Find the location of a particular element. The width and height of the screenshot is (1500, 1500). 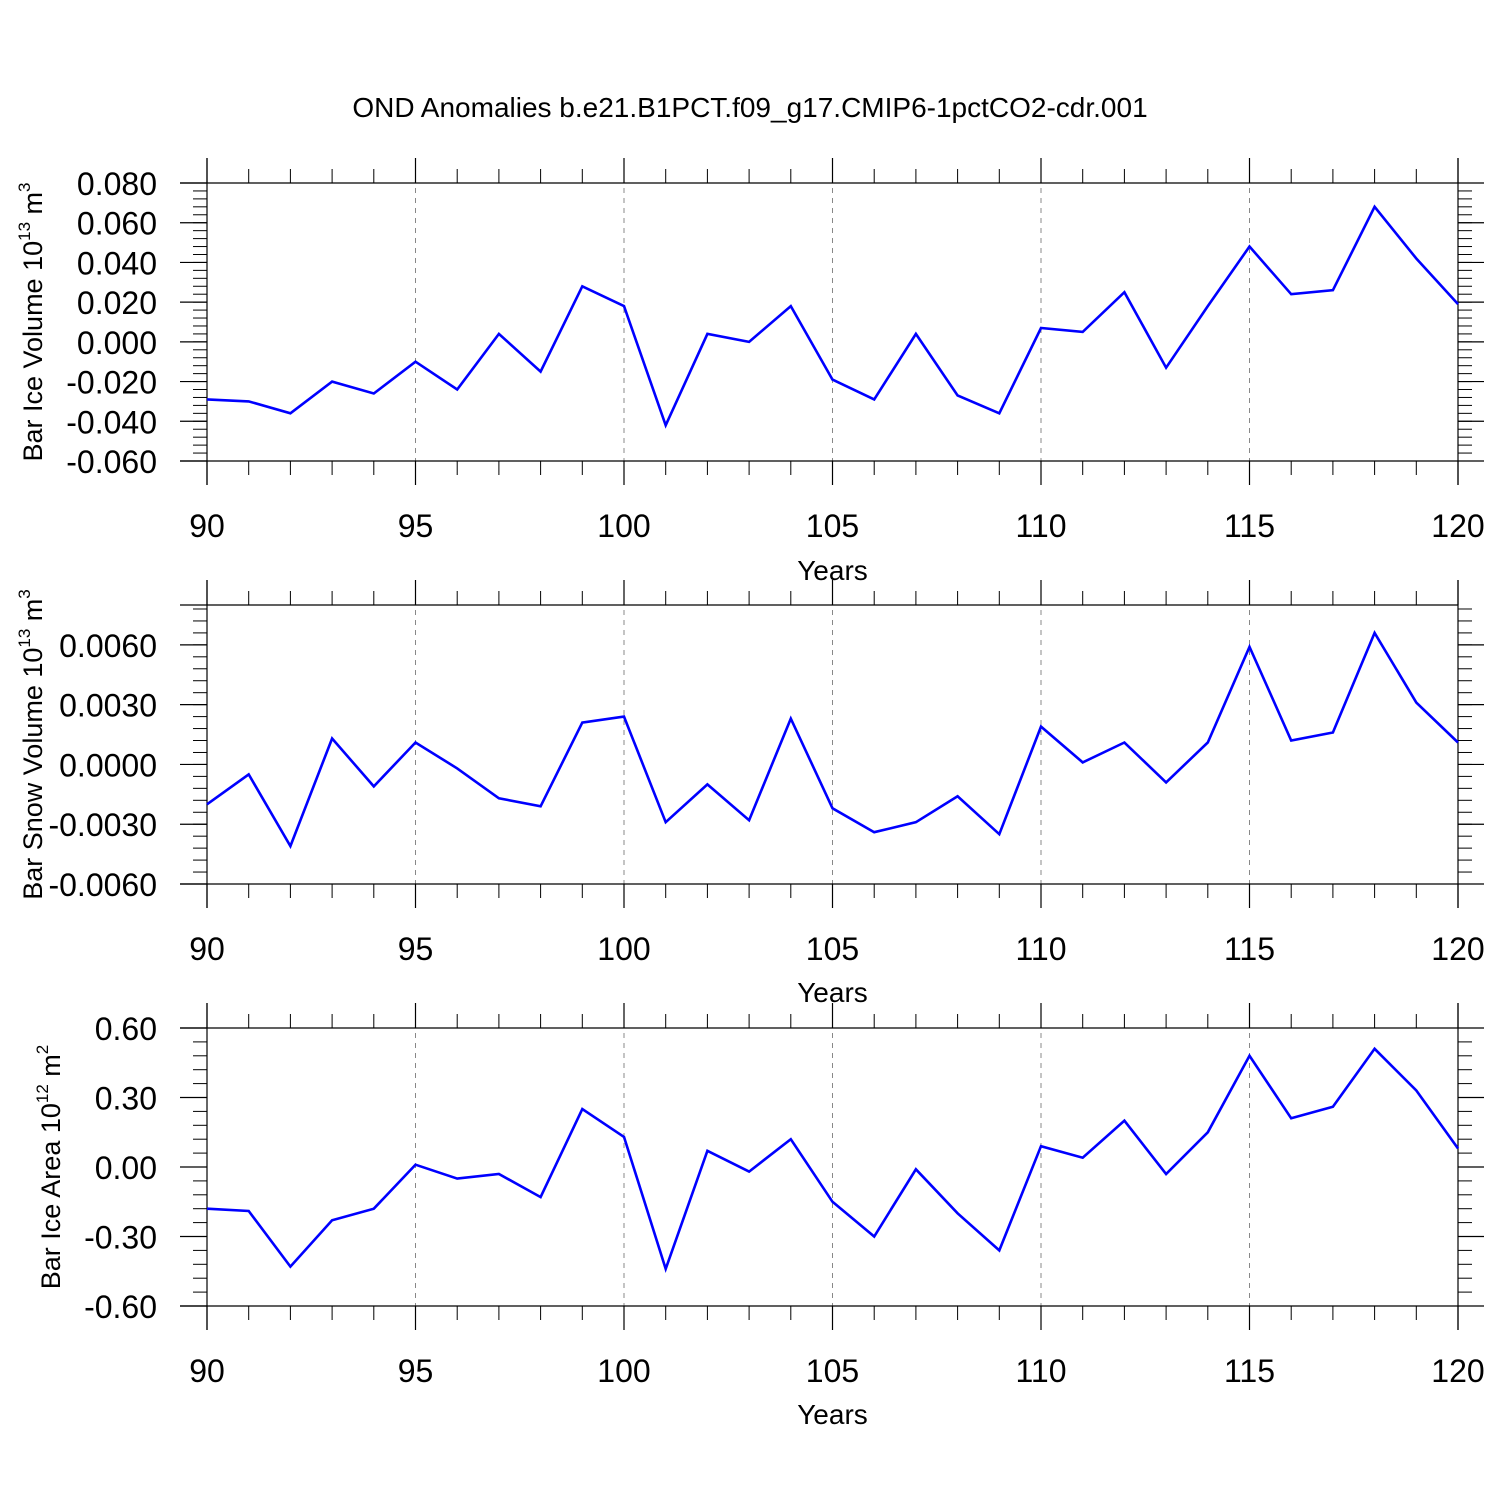

y-axis-label: Bar Ice Area 1012 m2 is located at coordinates (49, 1167).